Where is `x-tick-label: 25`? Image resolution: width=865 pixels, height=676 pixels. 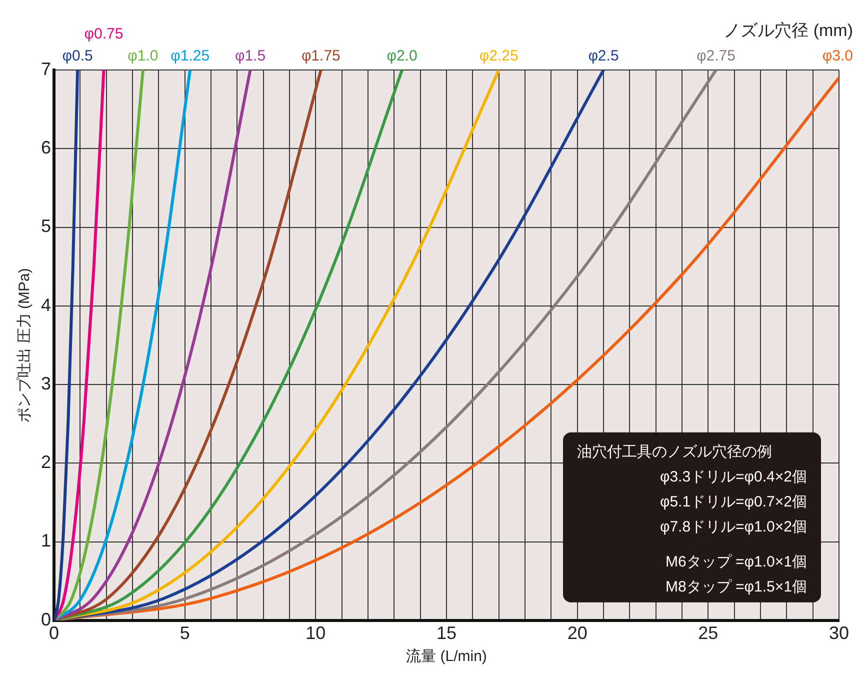
x-tick-label: 25 is located at coordinates (708, 633).